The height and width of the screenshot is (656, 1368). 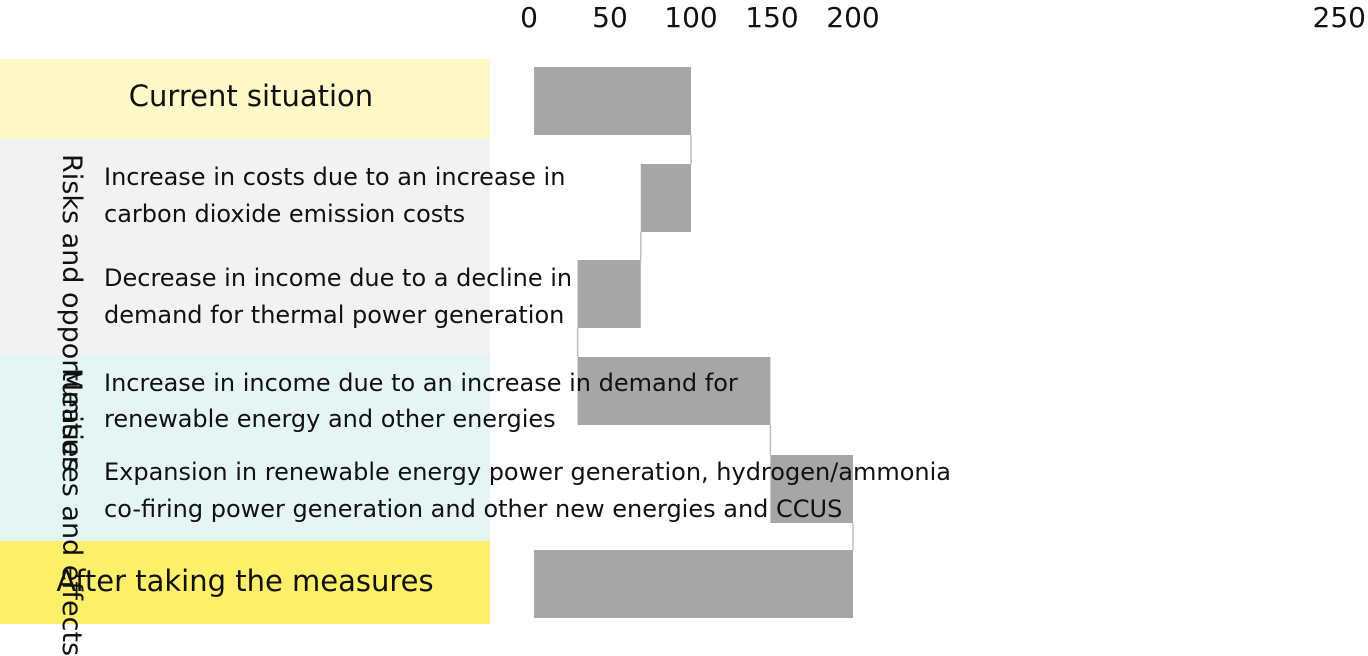 I want to click on bar-income_increase, so click(x=674, y=391).